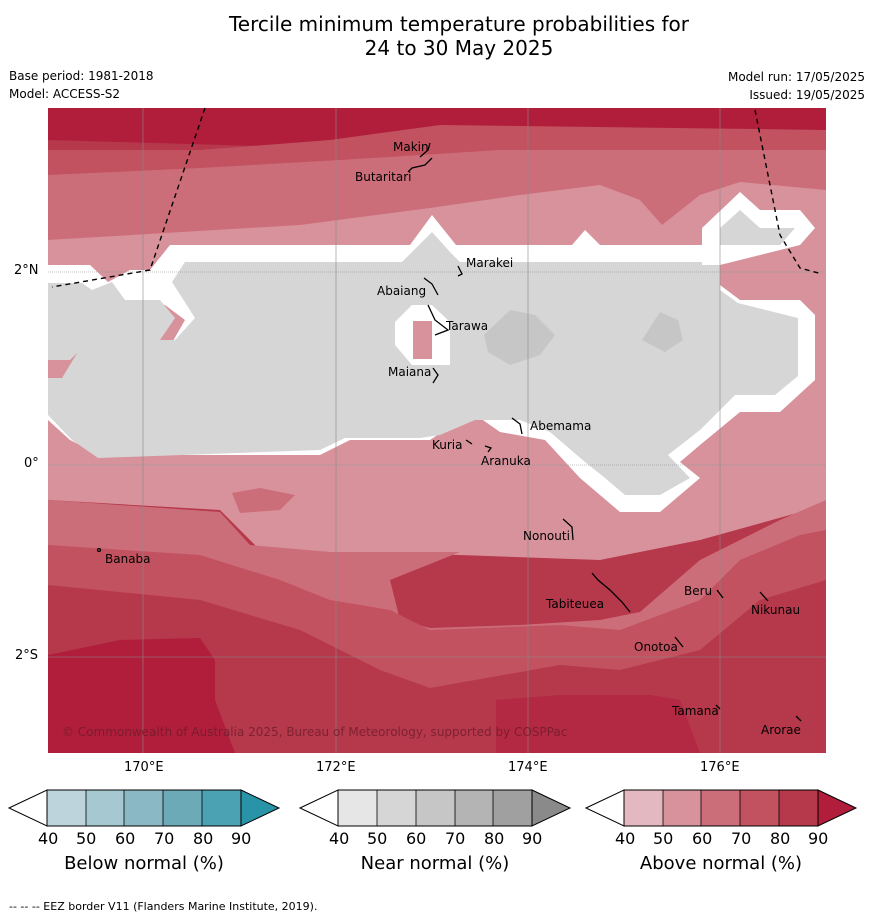  I want to click on cb-near-title: Near normal (%), so click(435, 863).